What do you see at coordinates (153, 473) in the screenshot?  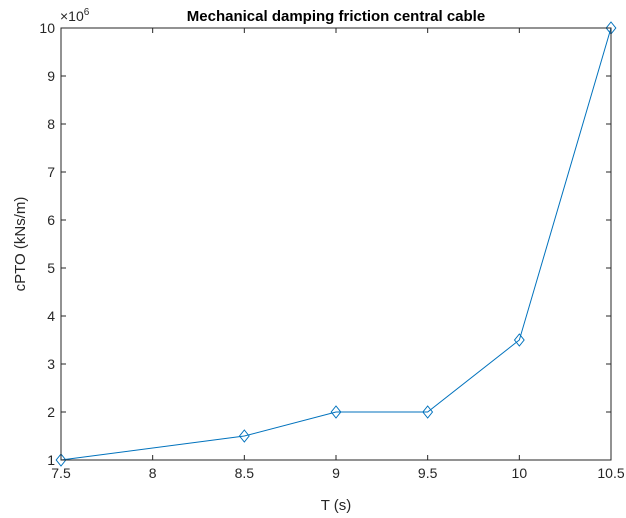 I see `x-tick-label: 8` at bounding box center [153, 473].